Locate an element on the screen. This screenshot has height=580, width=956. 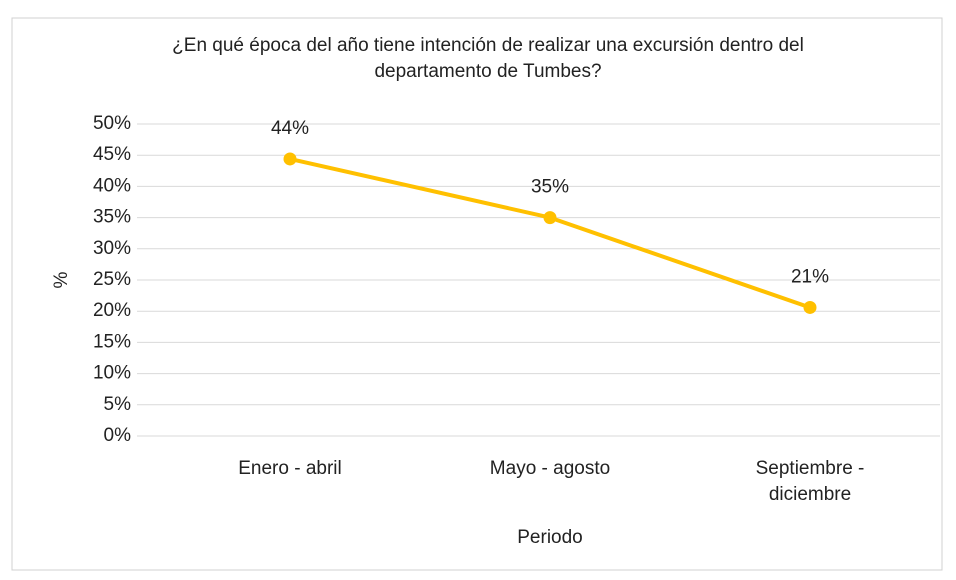
x-tick-label: Mayo - agosto is located at coordinates (550, 468).